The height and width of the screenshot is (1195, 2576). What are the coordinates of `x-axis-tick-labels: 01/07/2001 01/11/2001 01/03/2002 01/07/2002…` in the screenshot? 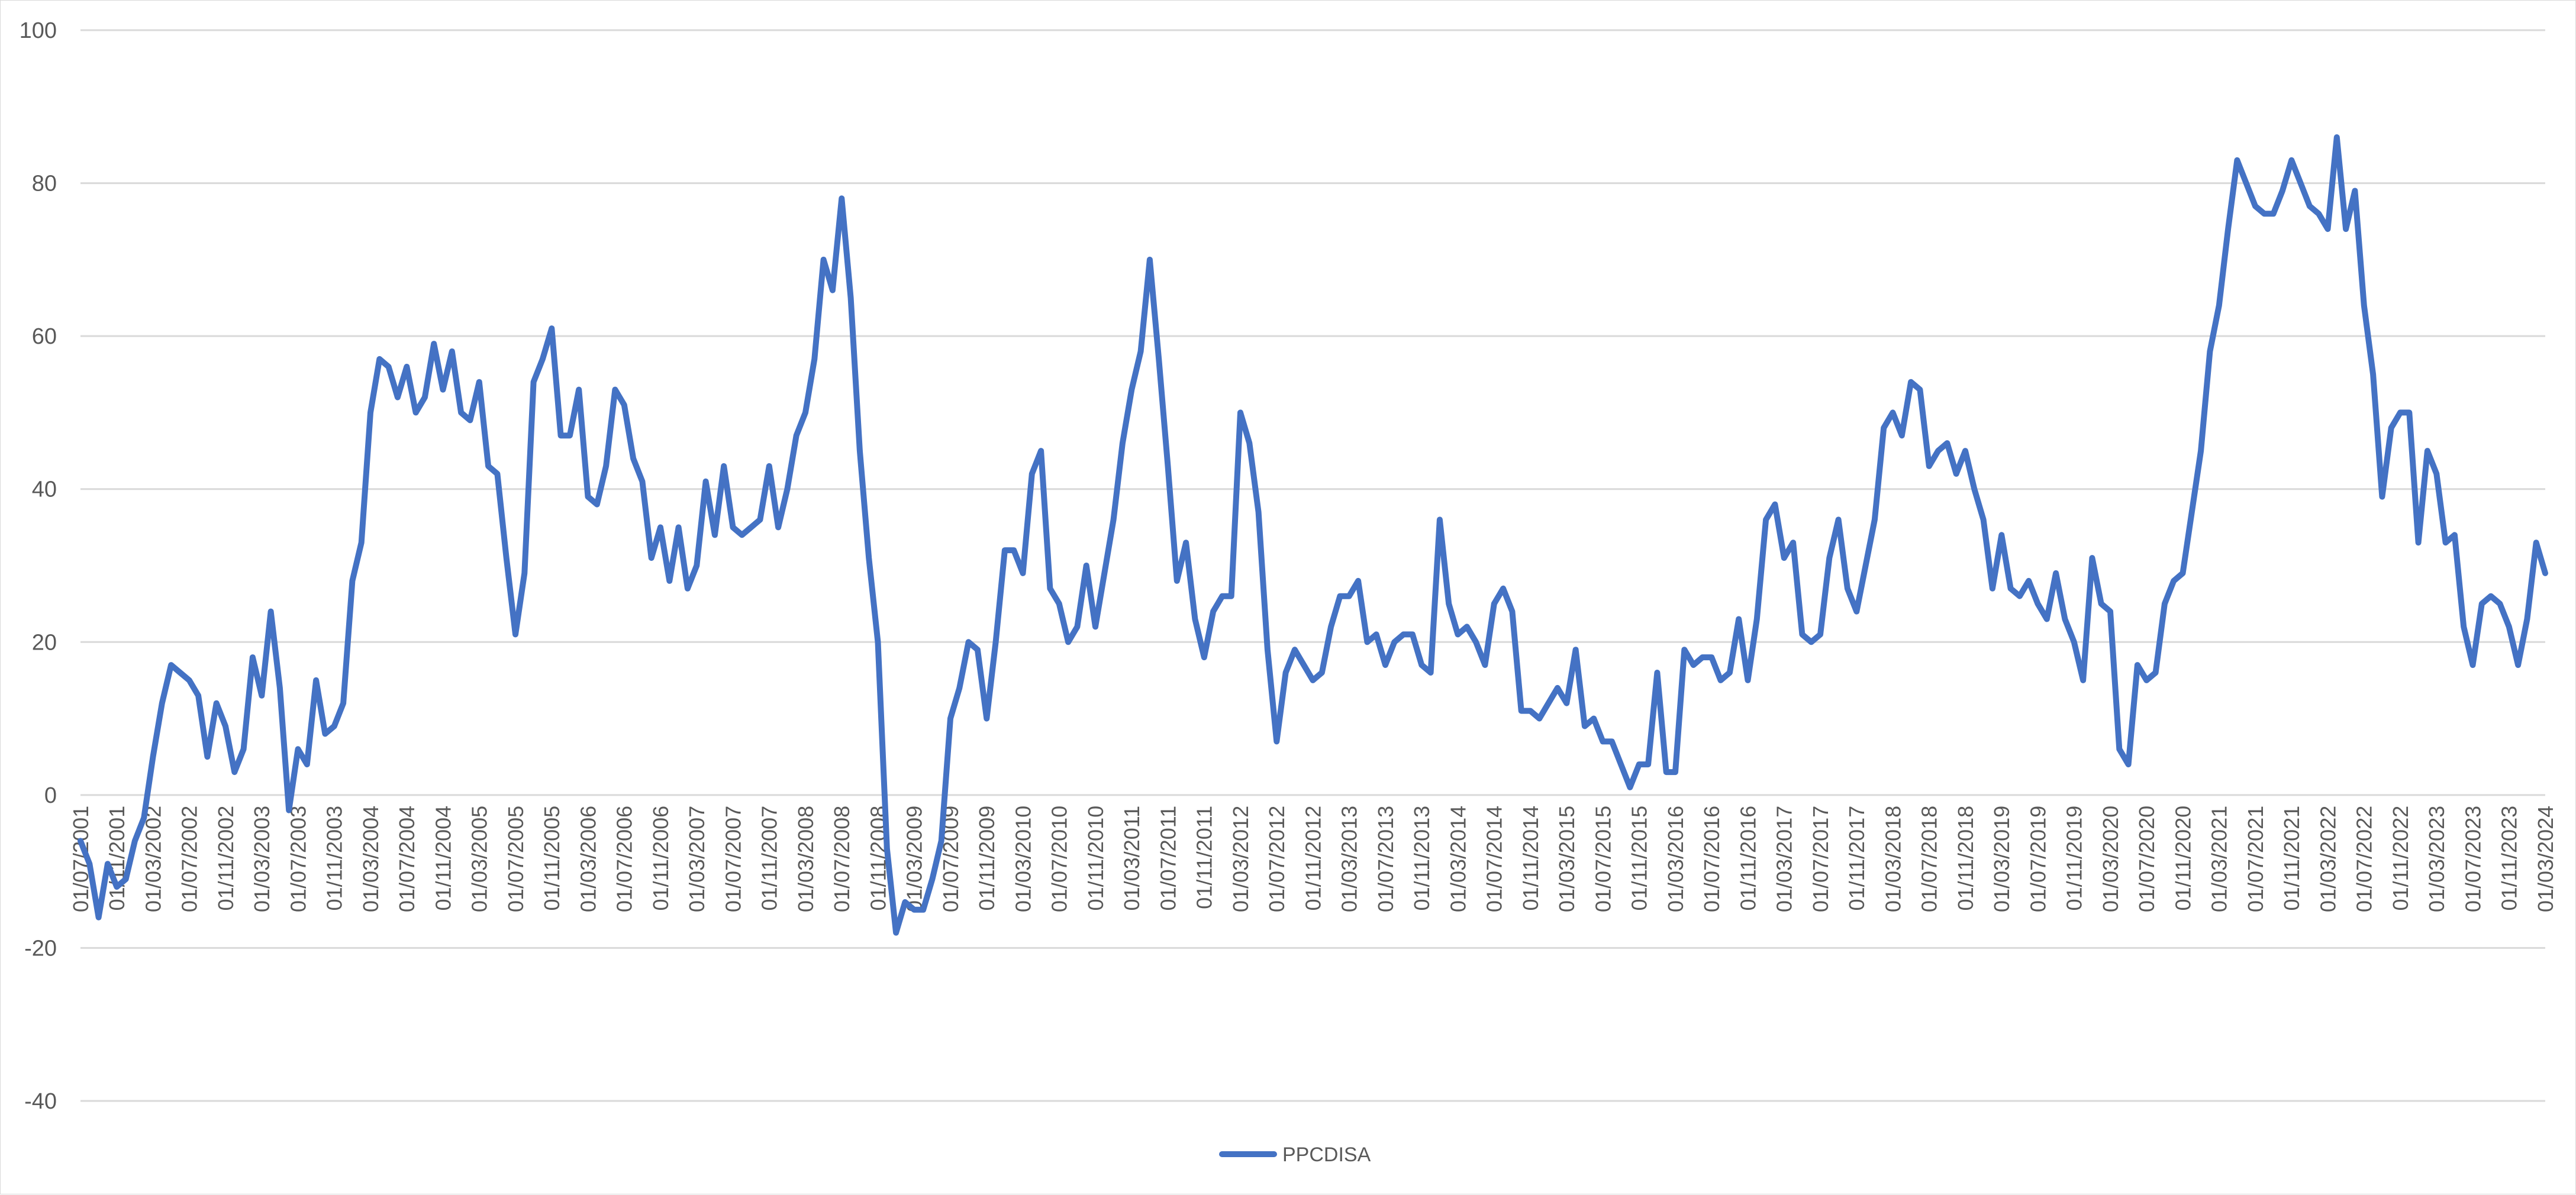 It's located at (1313, 859).